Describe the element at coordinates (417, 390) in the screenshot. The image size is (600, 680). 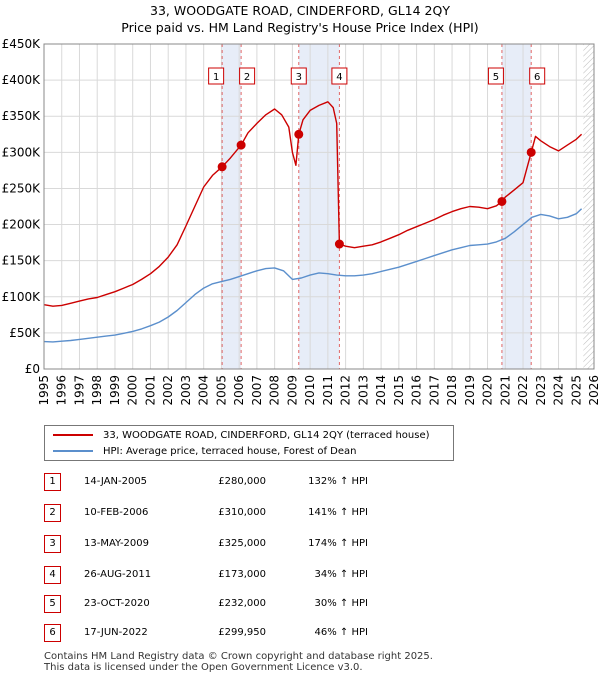
I see `x-tick-label: 2016` at that location.